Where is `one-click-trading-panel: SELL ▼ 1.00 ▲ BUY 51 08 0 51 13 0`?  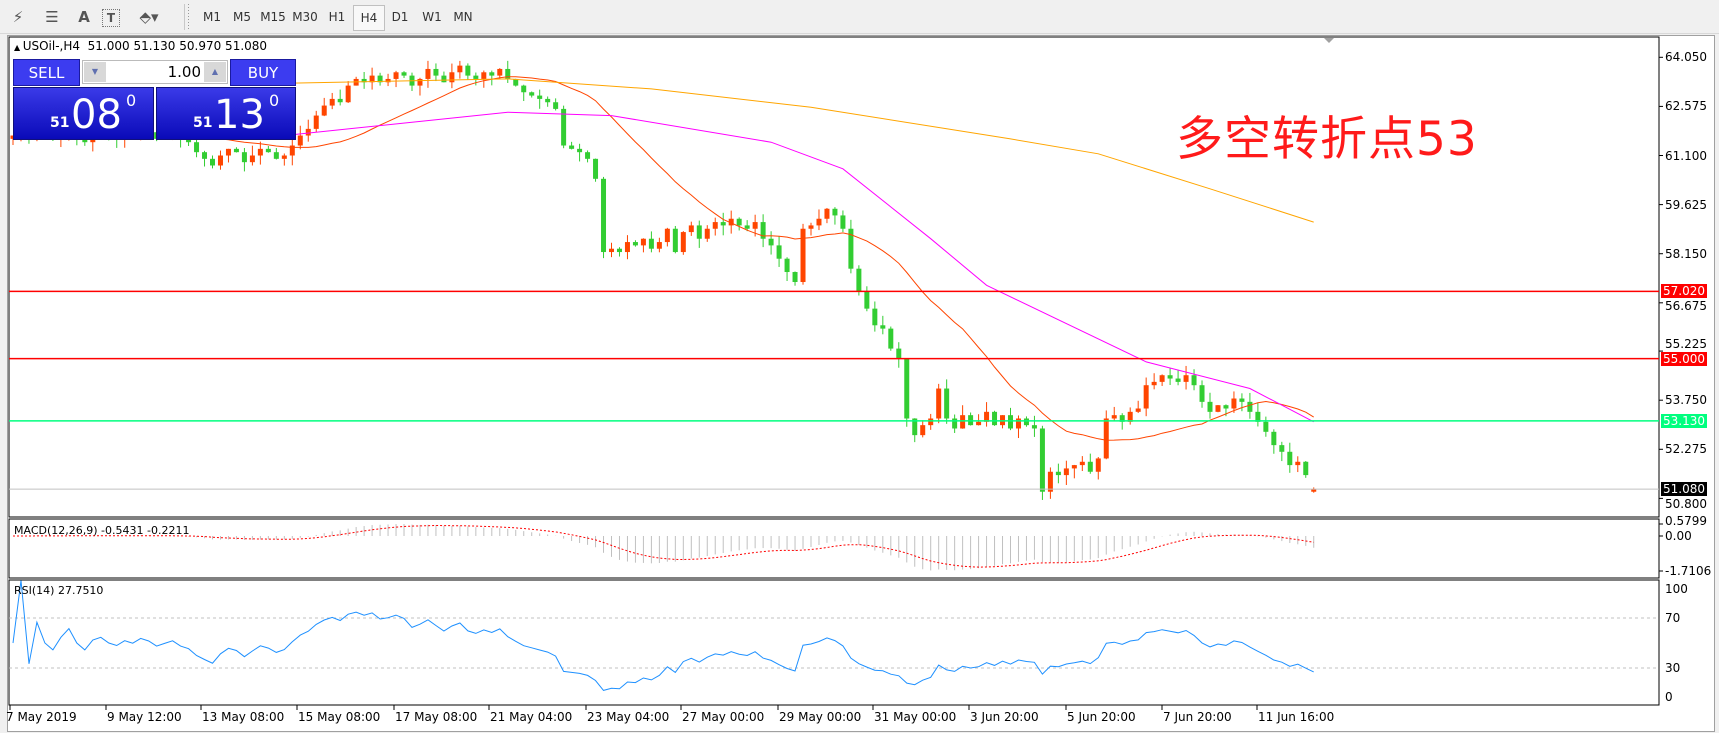
one-click-trading-panel: SELL ▼ 1.00 ▲ BUY 51 08 0 51 13 0 is located at coordinates (154, 99).